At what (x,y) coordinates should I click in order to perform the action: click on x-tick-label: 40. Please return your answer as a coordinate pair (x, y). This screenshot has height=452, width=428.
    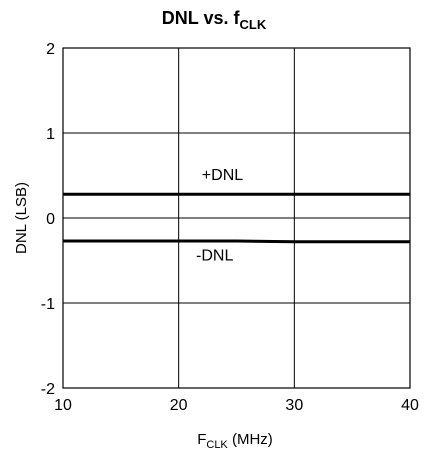
    Looking at the image, I should click on (410, 405).